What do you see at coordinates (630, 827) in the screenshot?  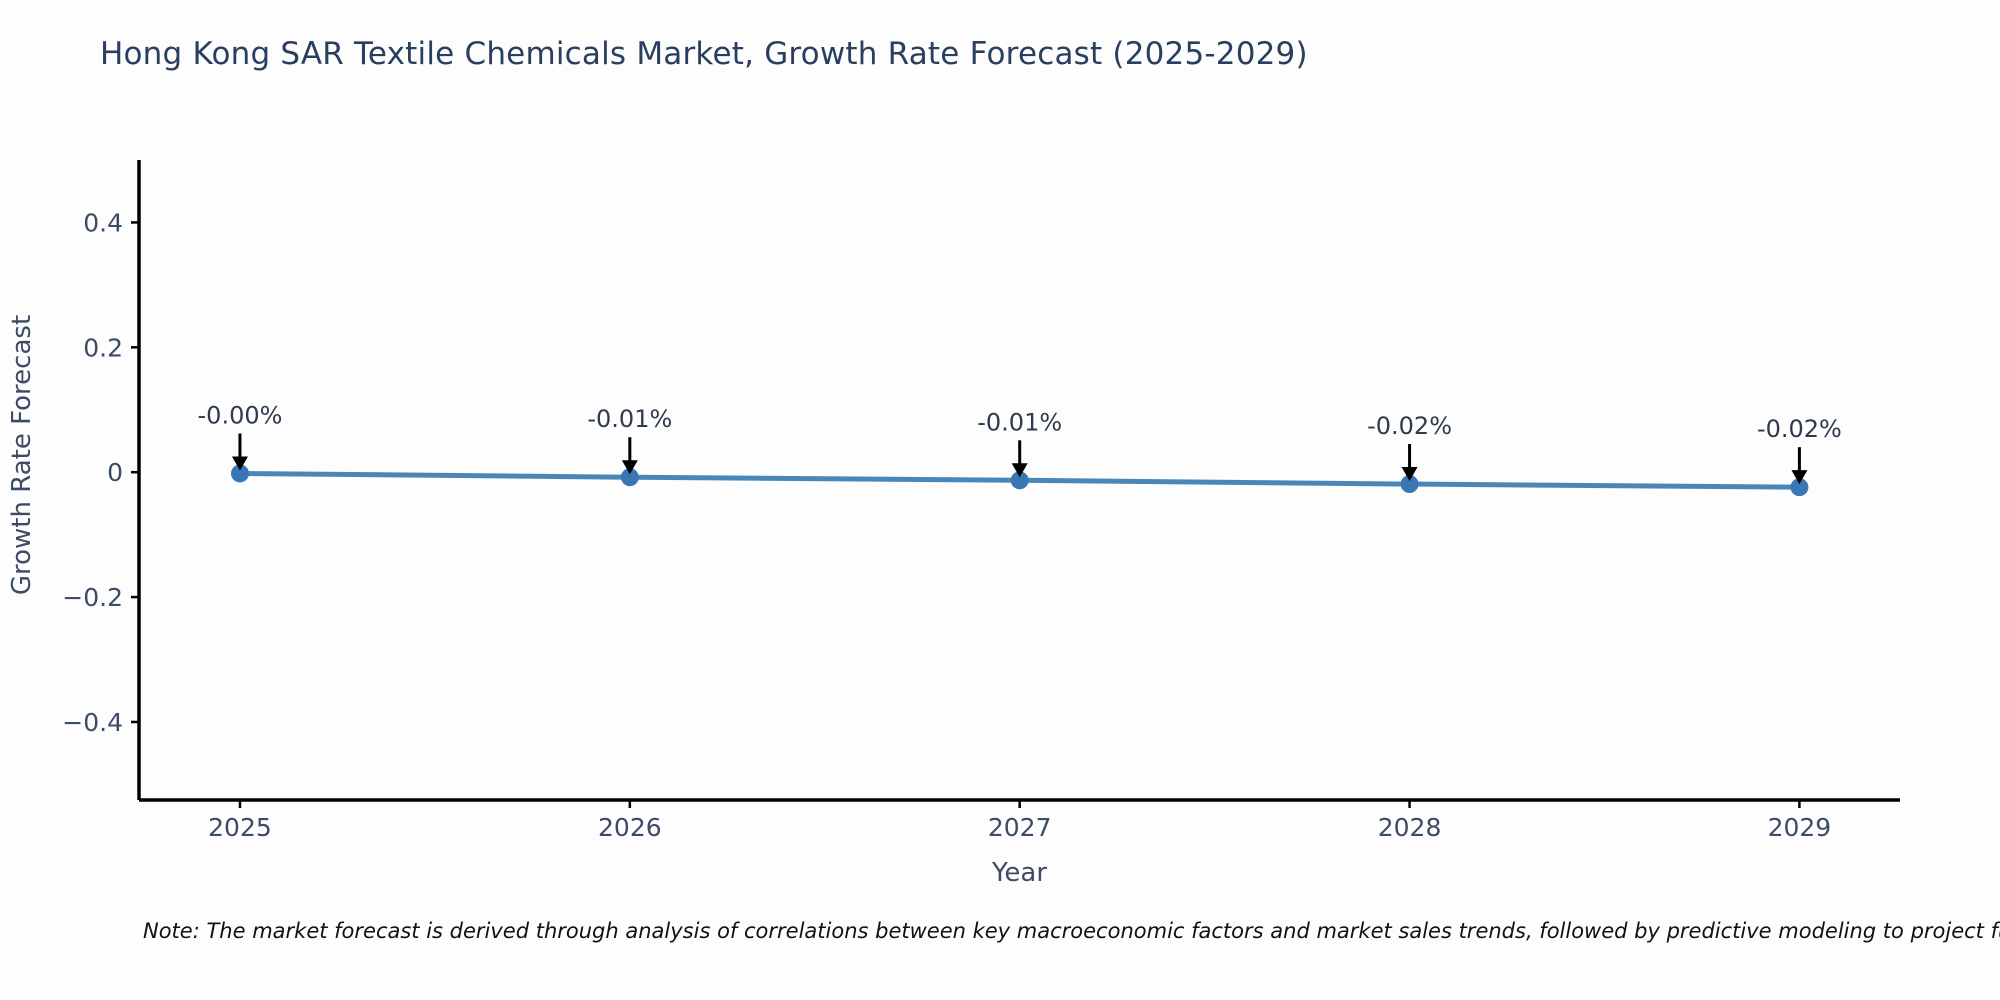 I see `x-tick-label: 2026` at bounding box center [630, 827].